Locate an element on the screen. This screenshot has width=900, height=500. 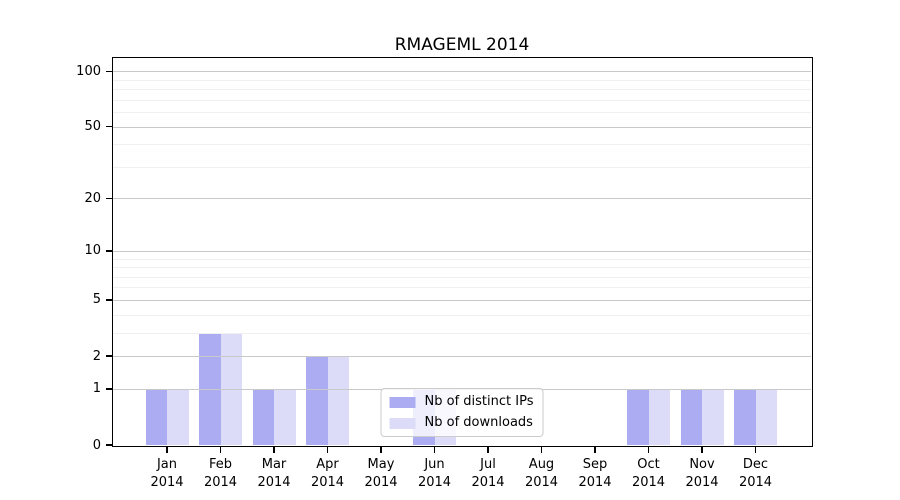
legend: Nb of distinct IPs Nb of downloads is located at coordinates (462, 412).